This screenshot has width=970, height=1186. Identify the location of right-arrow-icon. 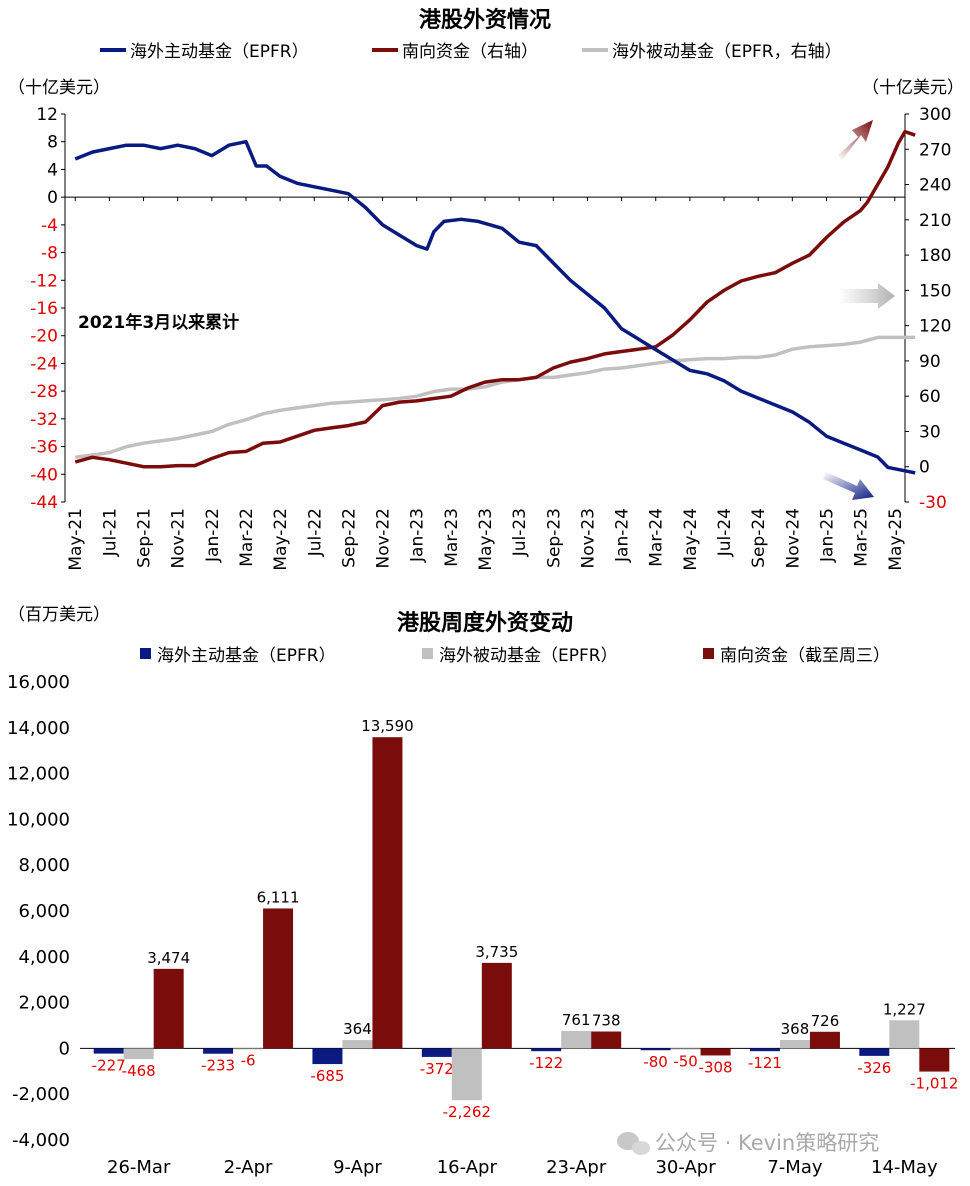
(866, 296).